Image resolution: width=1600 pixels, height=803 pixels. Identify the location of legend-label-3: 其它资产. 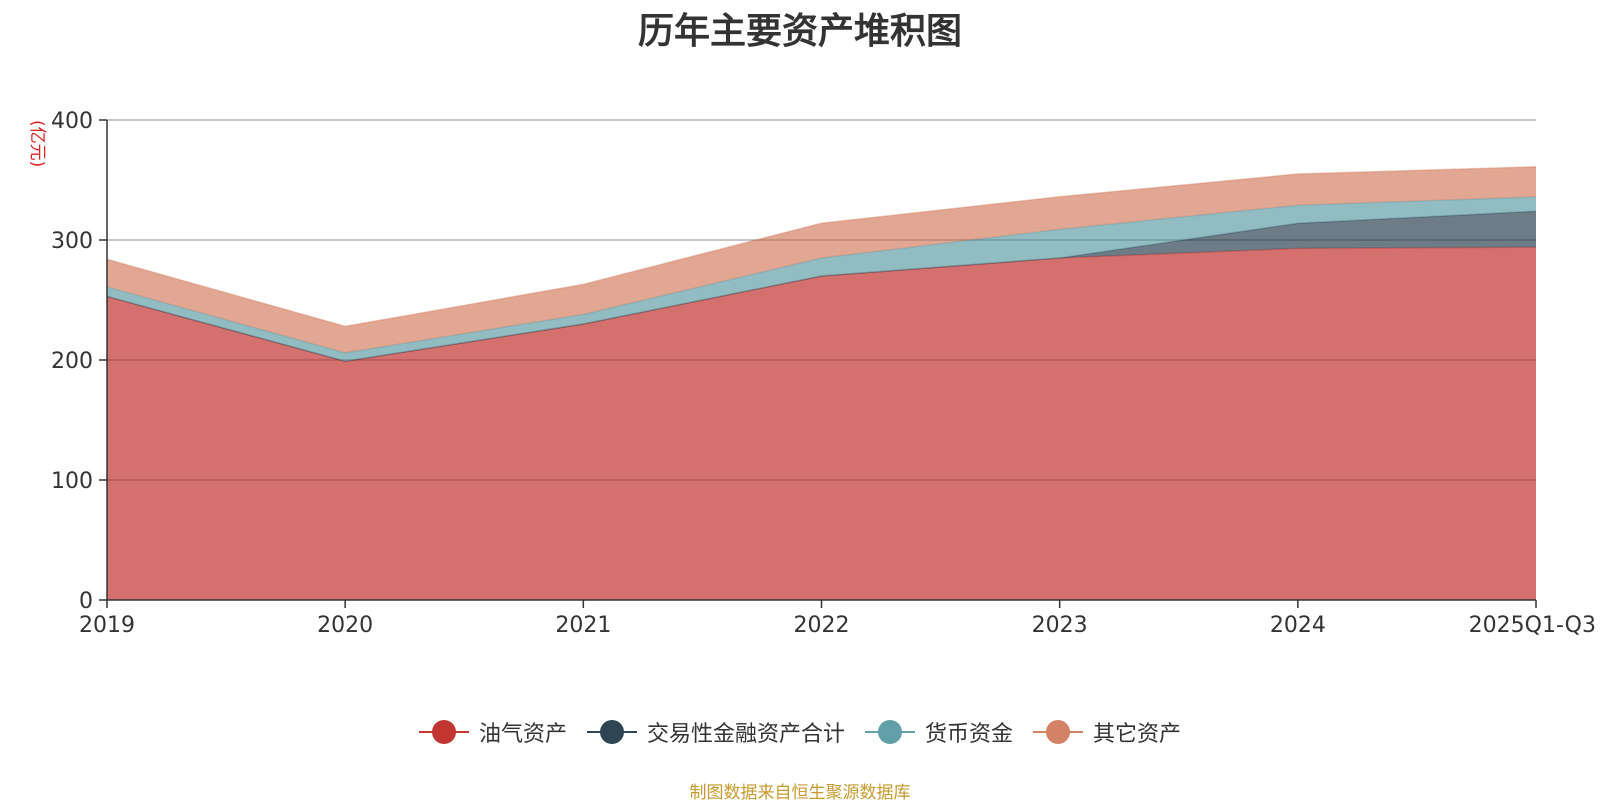
(1137, 734).